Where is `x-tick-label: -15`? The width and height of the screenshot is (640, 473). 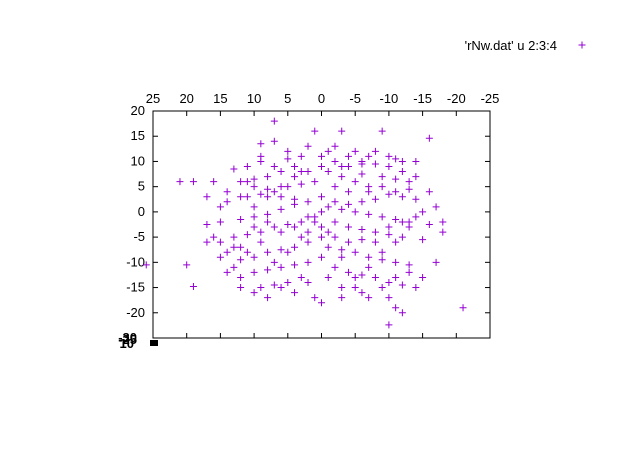
x-tick-label: -15 is located at coordinates (422, 98).